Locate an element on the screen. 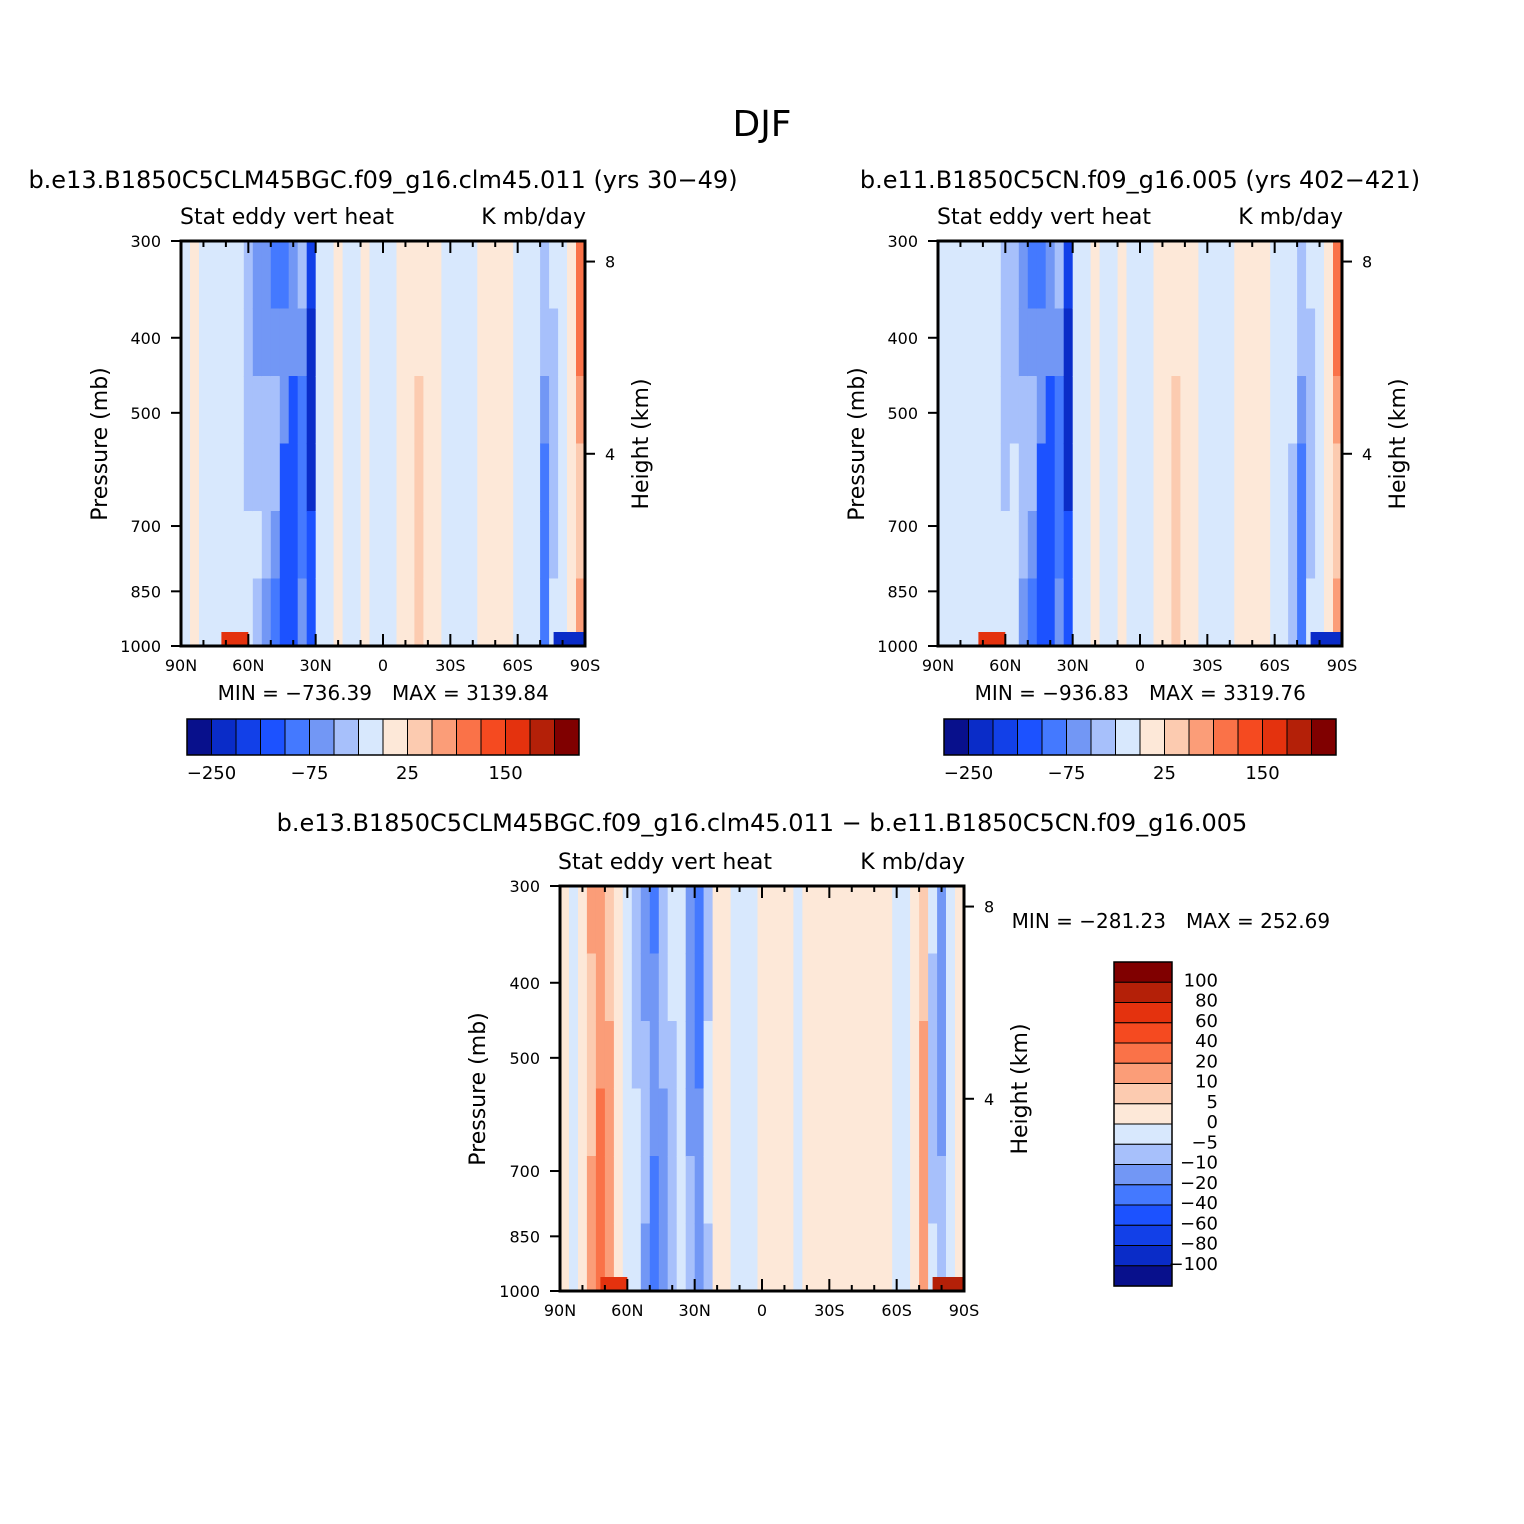  y-tick-label: 300 is located at coordinates (902, 241).